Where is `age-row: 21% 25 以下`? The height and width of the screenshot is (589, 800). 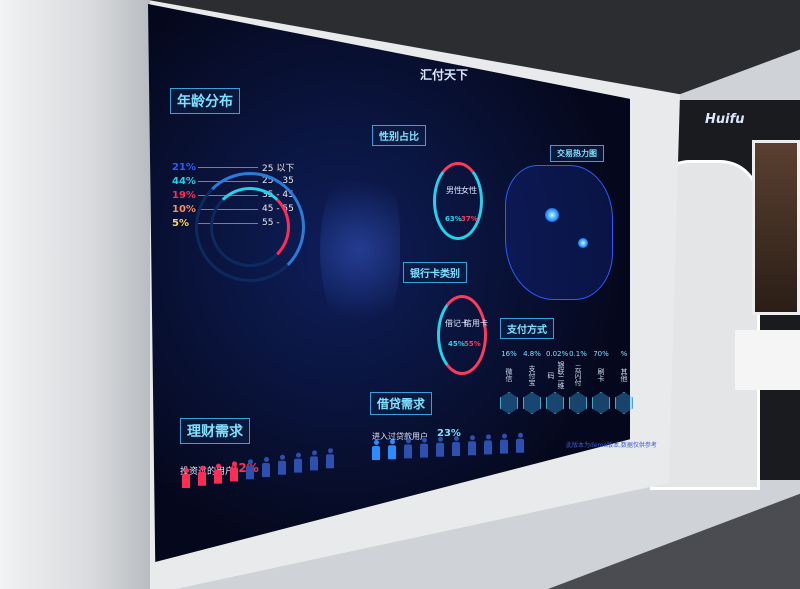 age-row: 21% 25 以下 is located at coordinates (233, 167).